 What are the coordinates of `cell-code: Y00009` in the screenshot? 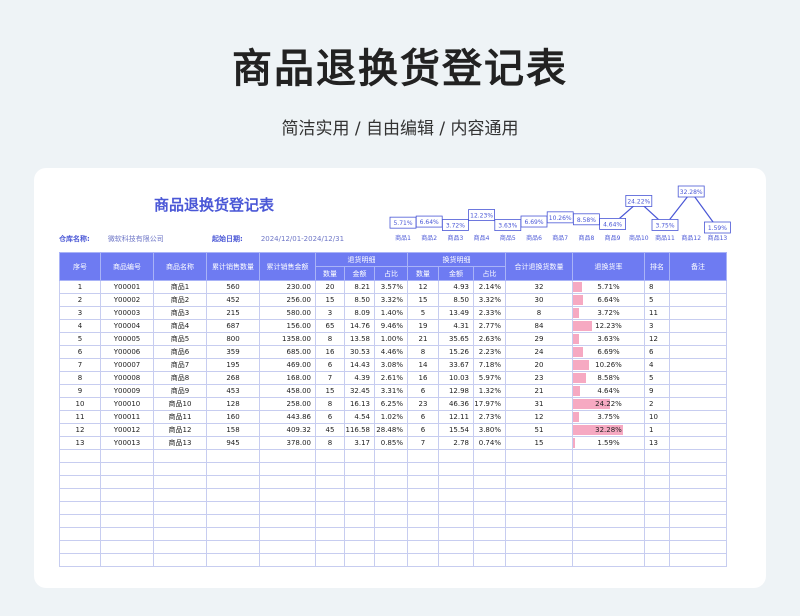 It's located at (127, 391).